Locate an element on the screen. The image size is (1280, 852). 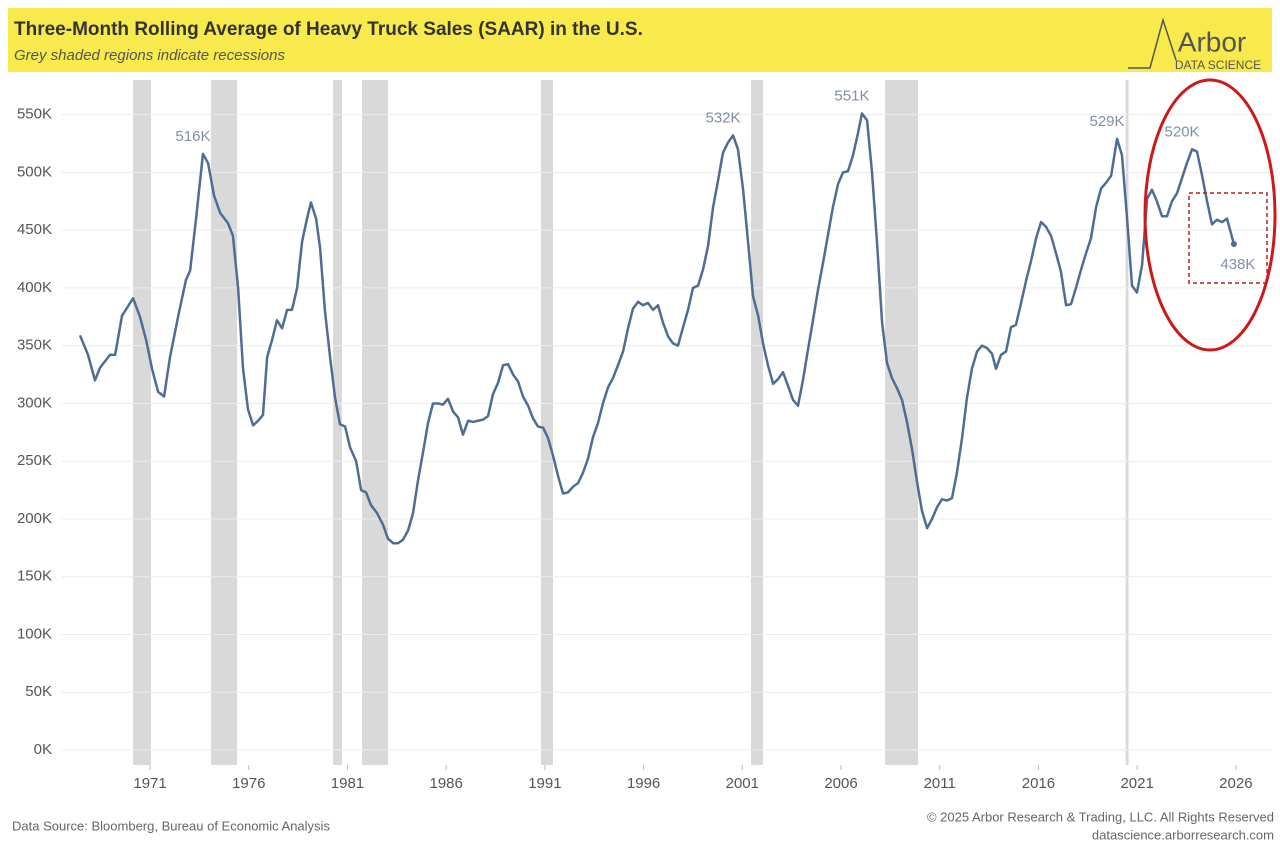
highlight-box is located at coordinates (1228, 238).